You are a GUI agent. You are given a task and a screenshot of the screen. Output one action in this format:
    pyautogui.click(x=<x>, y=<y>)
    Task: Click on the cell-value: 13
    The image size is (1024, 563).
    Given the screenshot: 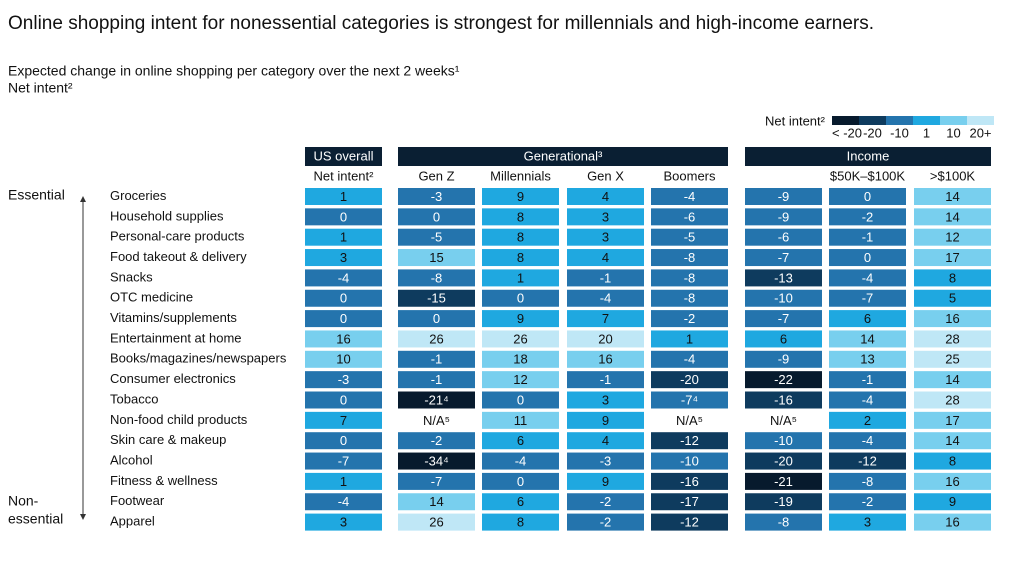 What is the action you would take?
    pyautogui.click(x=867, y=359)
    